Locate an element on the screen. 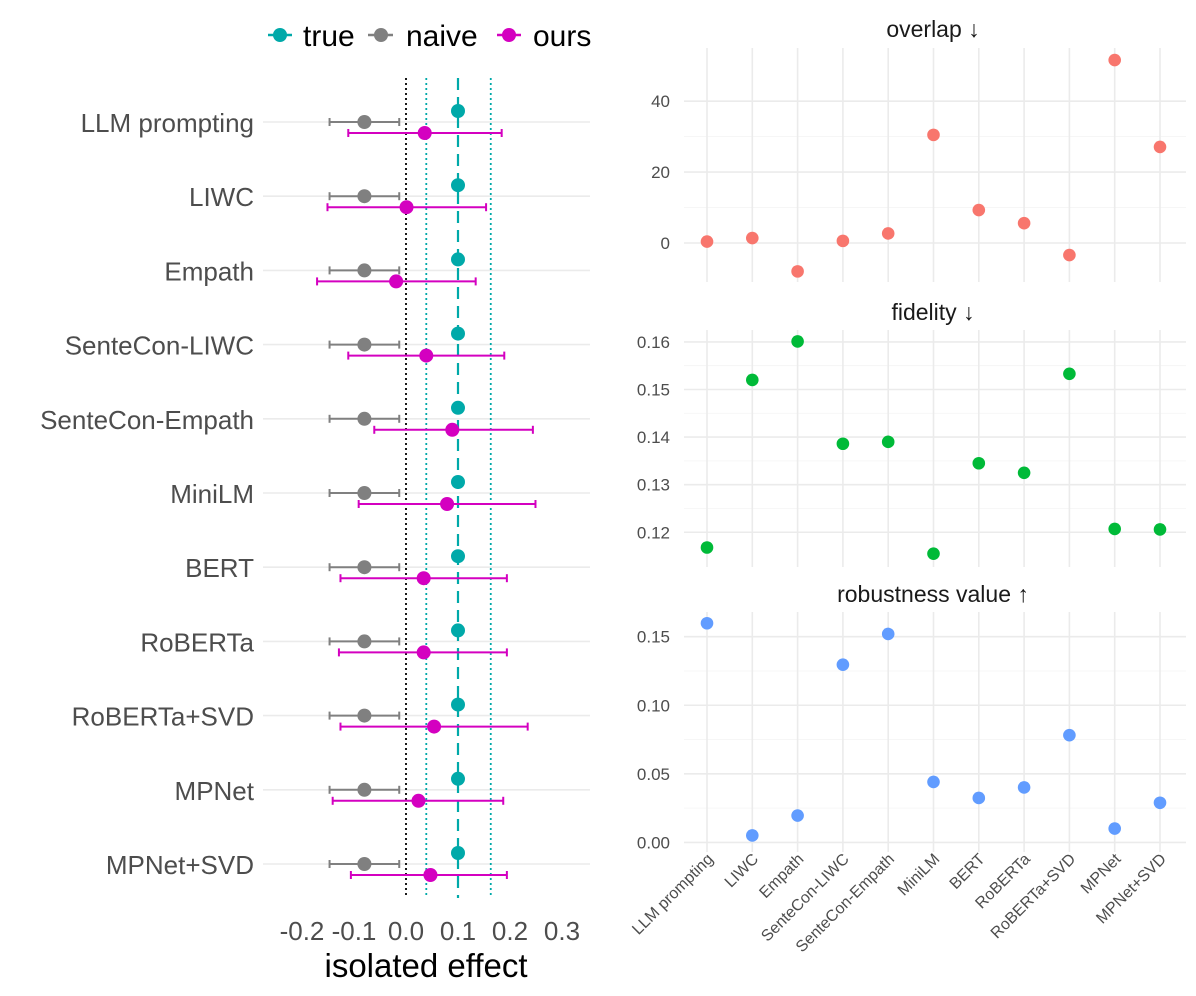 This screenshot has width=1196, height=996. legend-label-ours: ours is located at coordinates (562, 36).